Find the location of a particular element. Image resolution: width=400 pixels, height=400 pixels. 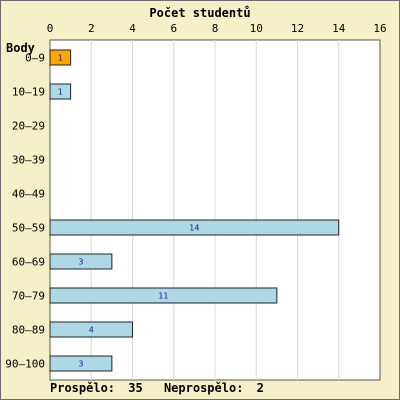

bar-0–9 is located at coordinates (60, 57).